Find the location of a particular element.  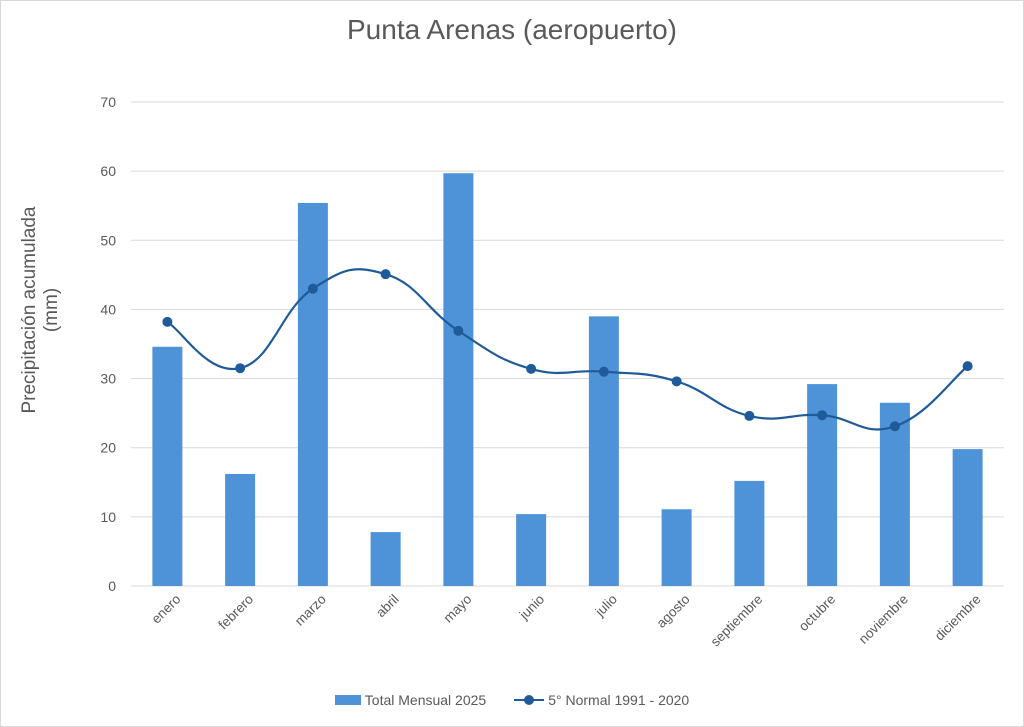

legend-item-bars: Total Mensual 2025 is located at coordinates (410, 700).